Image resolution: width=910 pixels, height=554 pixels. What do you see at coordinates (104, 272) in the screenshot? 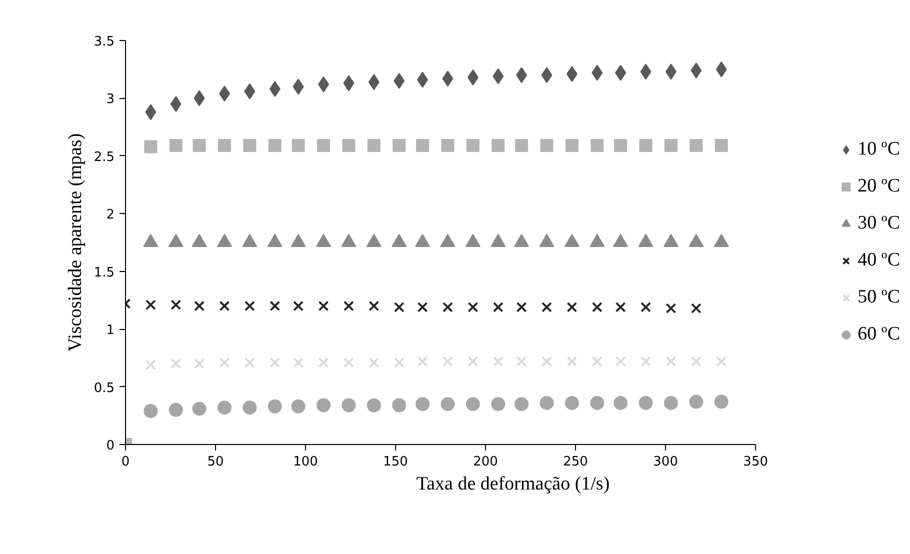
I see `y-tick-label: 1.5` at bounding box center [104, 272].